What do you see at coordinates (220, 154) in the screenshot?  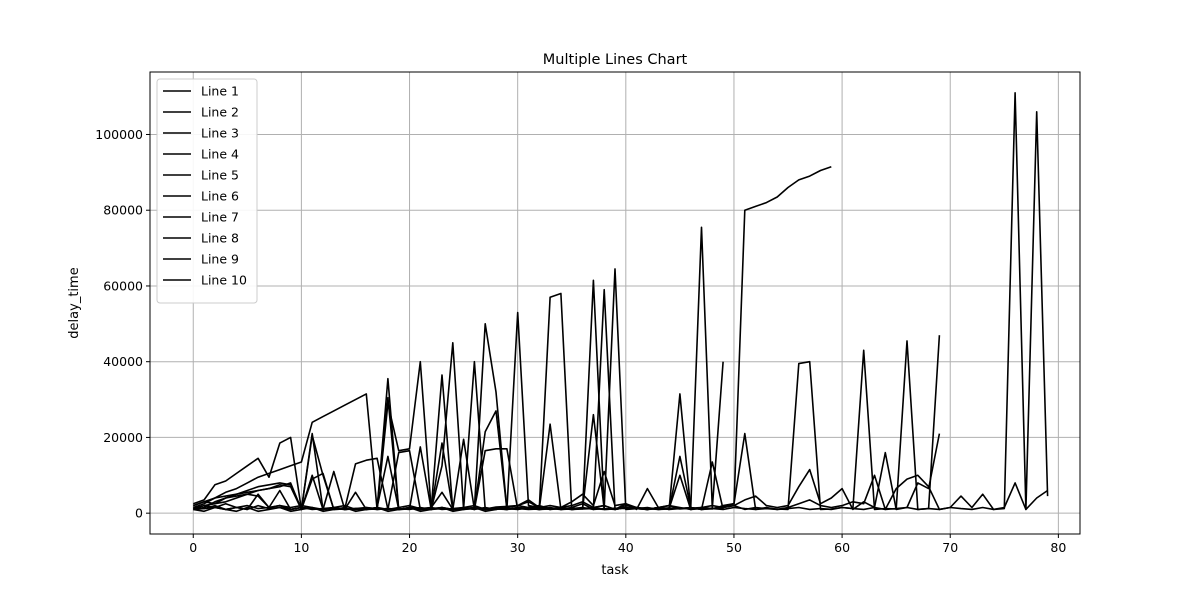 I see `legend-label: Line 4` at bounding box center [220, 154].